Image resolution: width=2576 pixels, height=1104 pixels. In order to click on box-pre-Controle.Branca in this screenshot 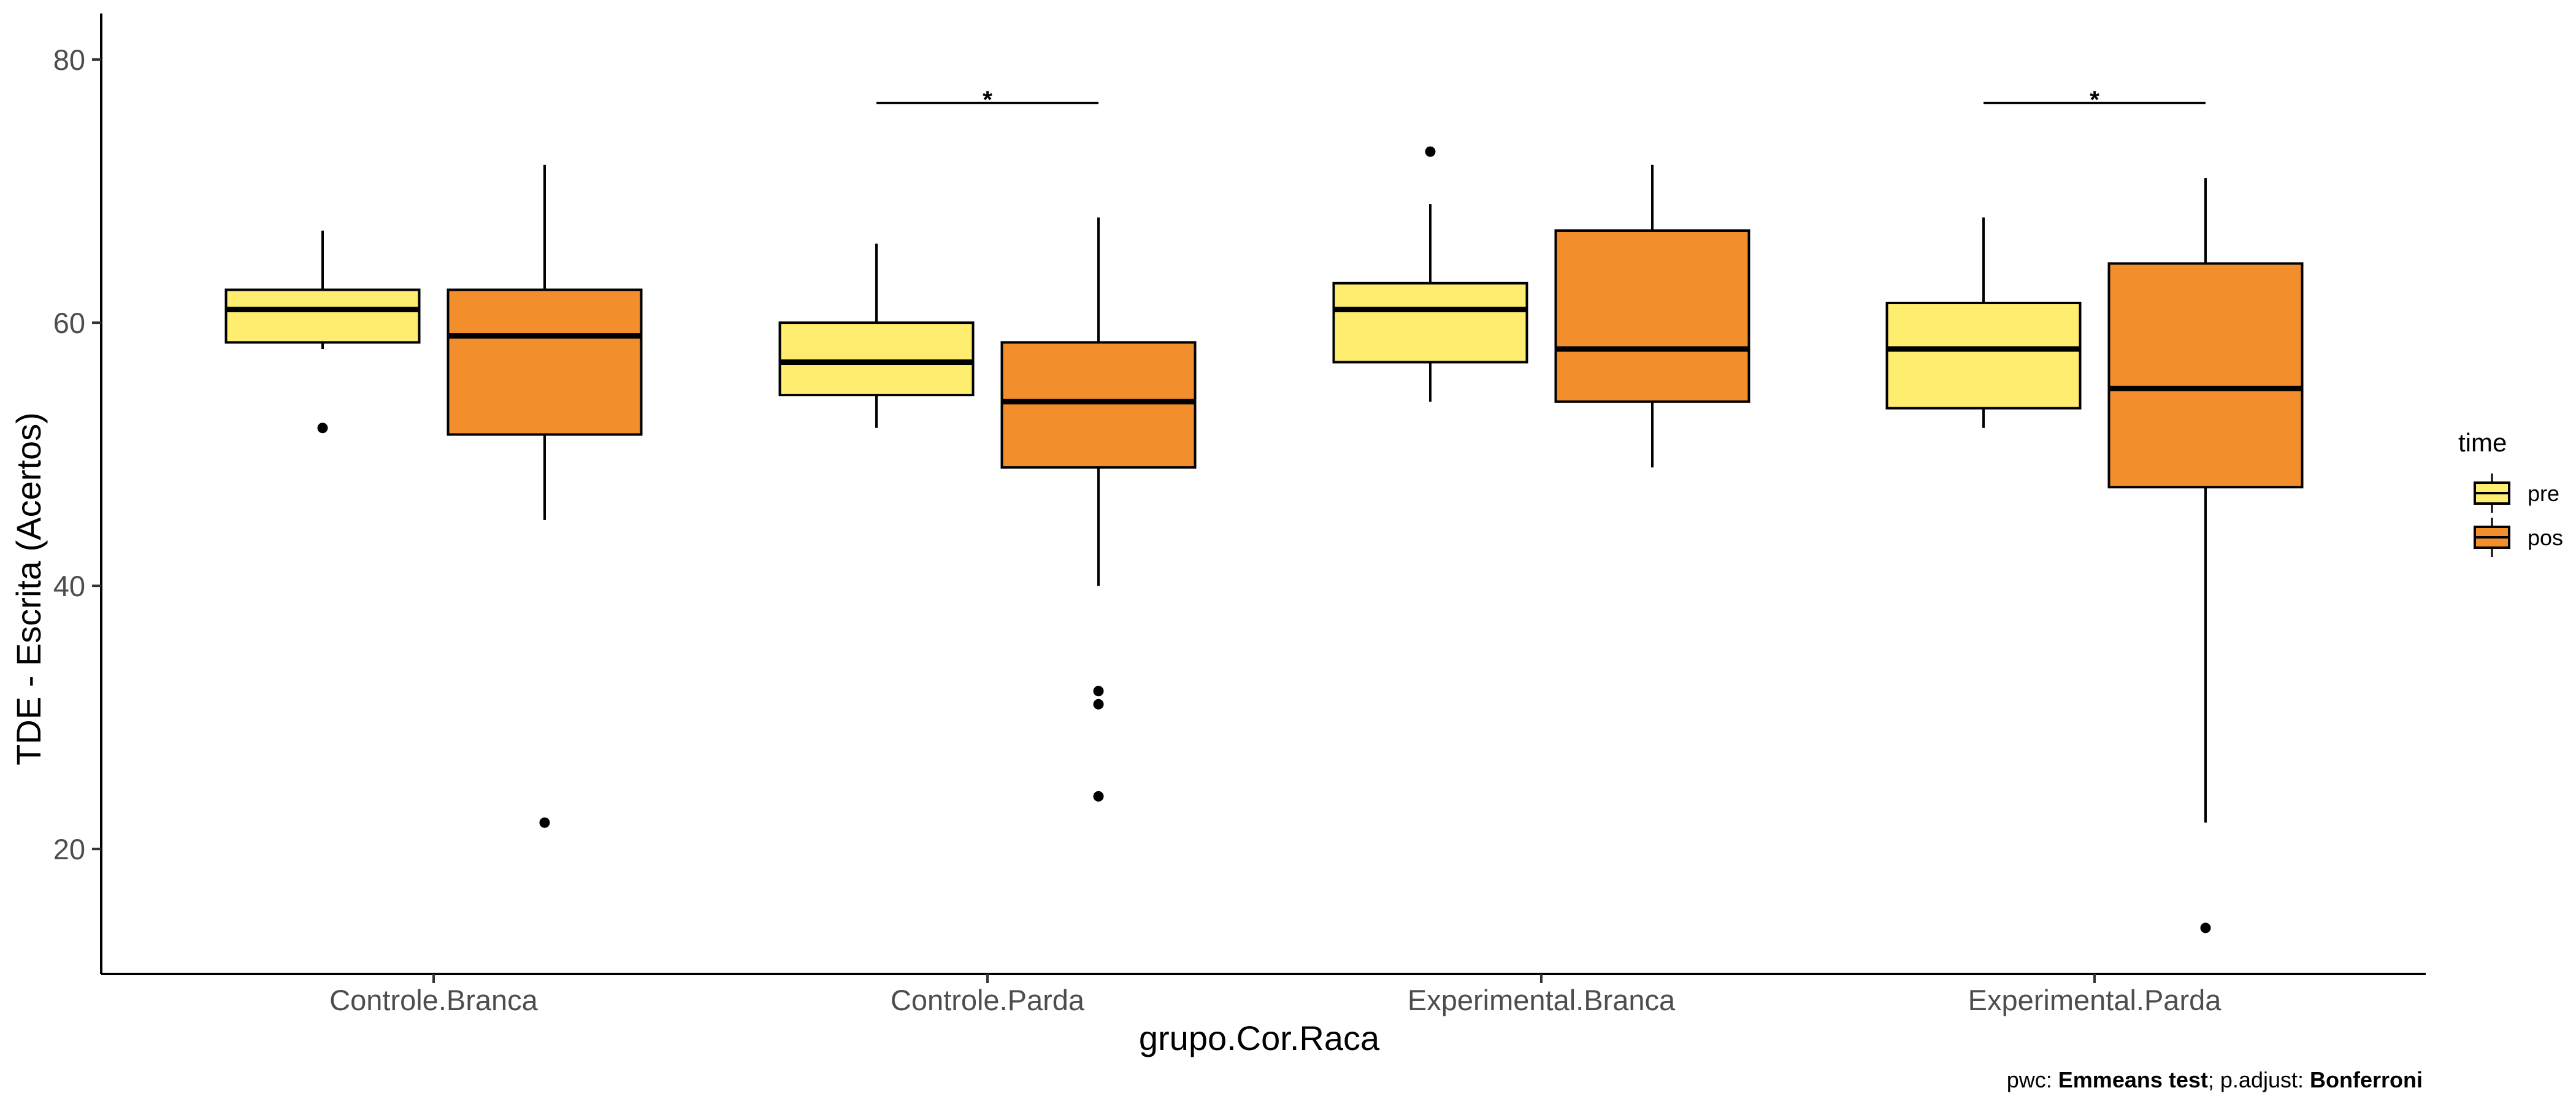, I will do `click(322, 332)`.